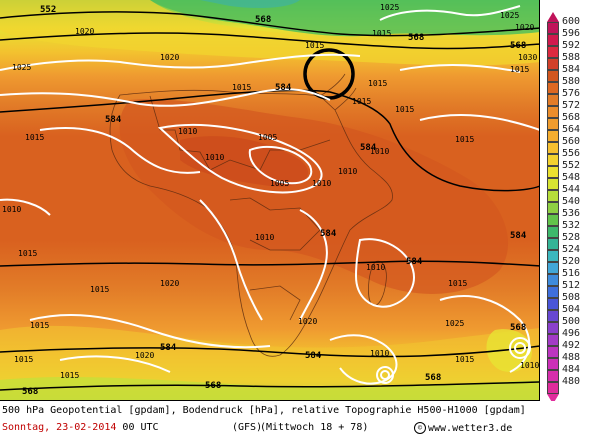 The height and width of the screenshot is (437, 599). What do you see at coordinates (527, 57) in the screenshot?
I see `pressure-label: 1030` at bounding box center [527, 57].